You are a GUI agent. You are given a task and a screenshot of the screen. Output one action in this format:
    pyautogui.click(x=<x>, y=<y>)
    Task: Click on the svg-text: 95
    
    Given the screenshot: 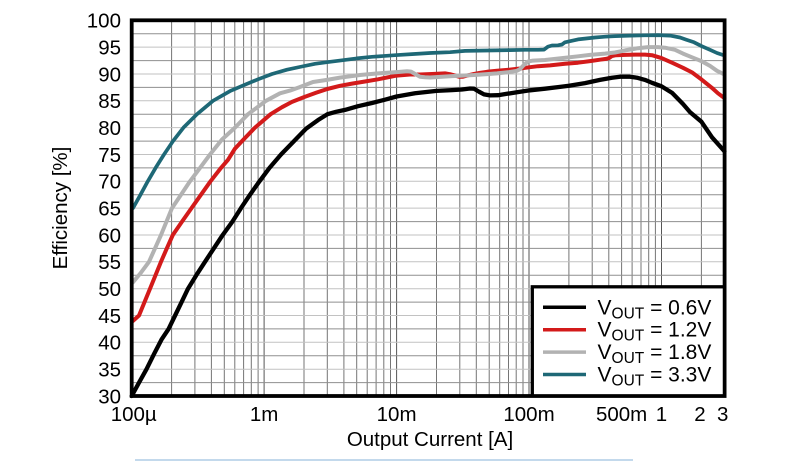 What is the action you would take?
    pyautogui.click(x=109, y=47)
    